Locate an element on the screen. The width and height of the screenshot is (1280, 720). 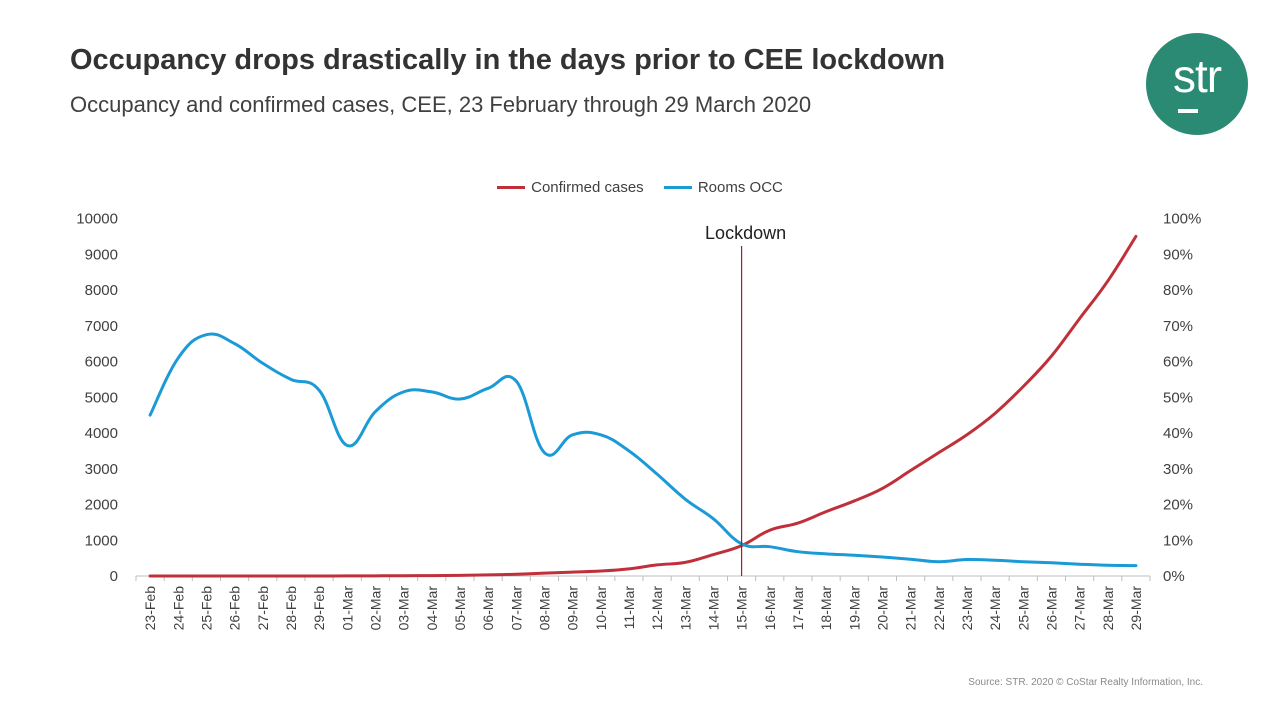
x-tick-label: 23-Feb is located at coordinates (150, 608).